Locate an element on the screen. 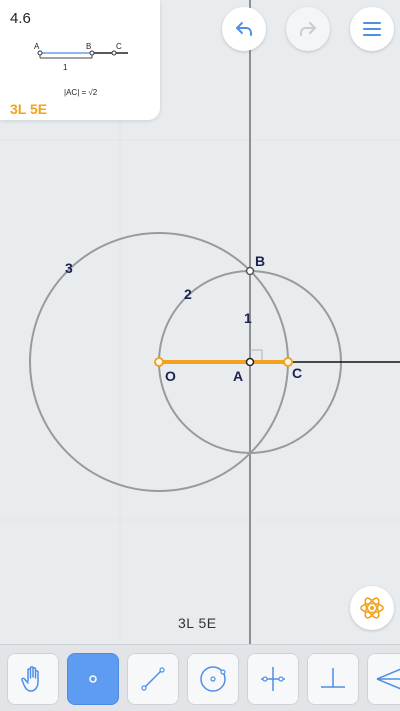 The width and height of the screenshot is (400, 711). point-tool is located at coordinates (93, 679).